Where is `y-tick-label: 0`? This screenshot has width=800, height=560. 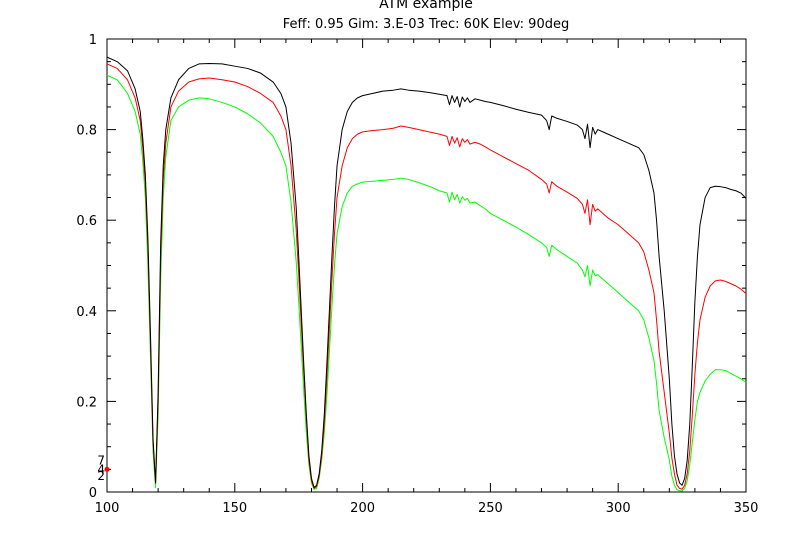
y-tick-label: 0 is located at coordinates (93, 493).